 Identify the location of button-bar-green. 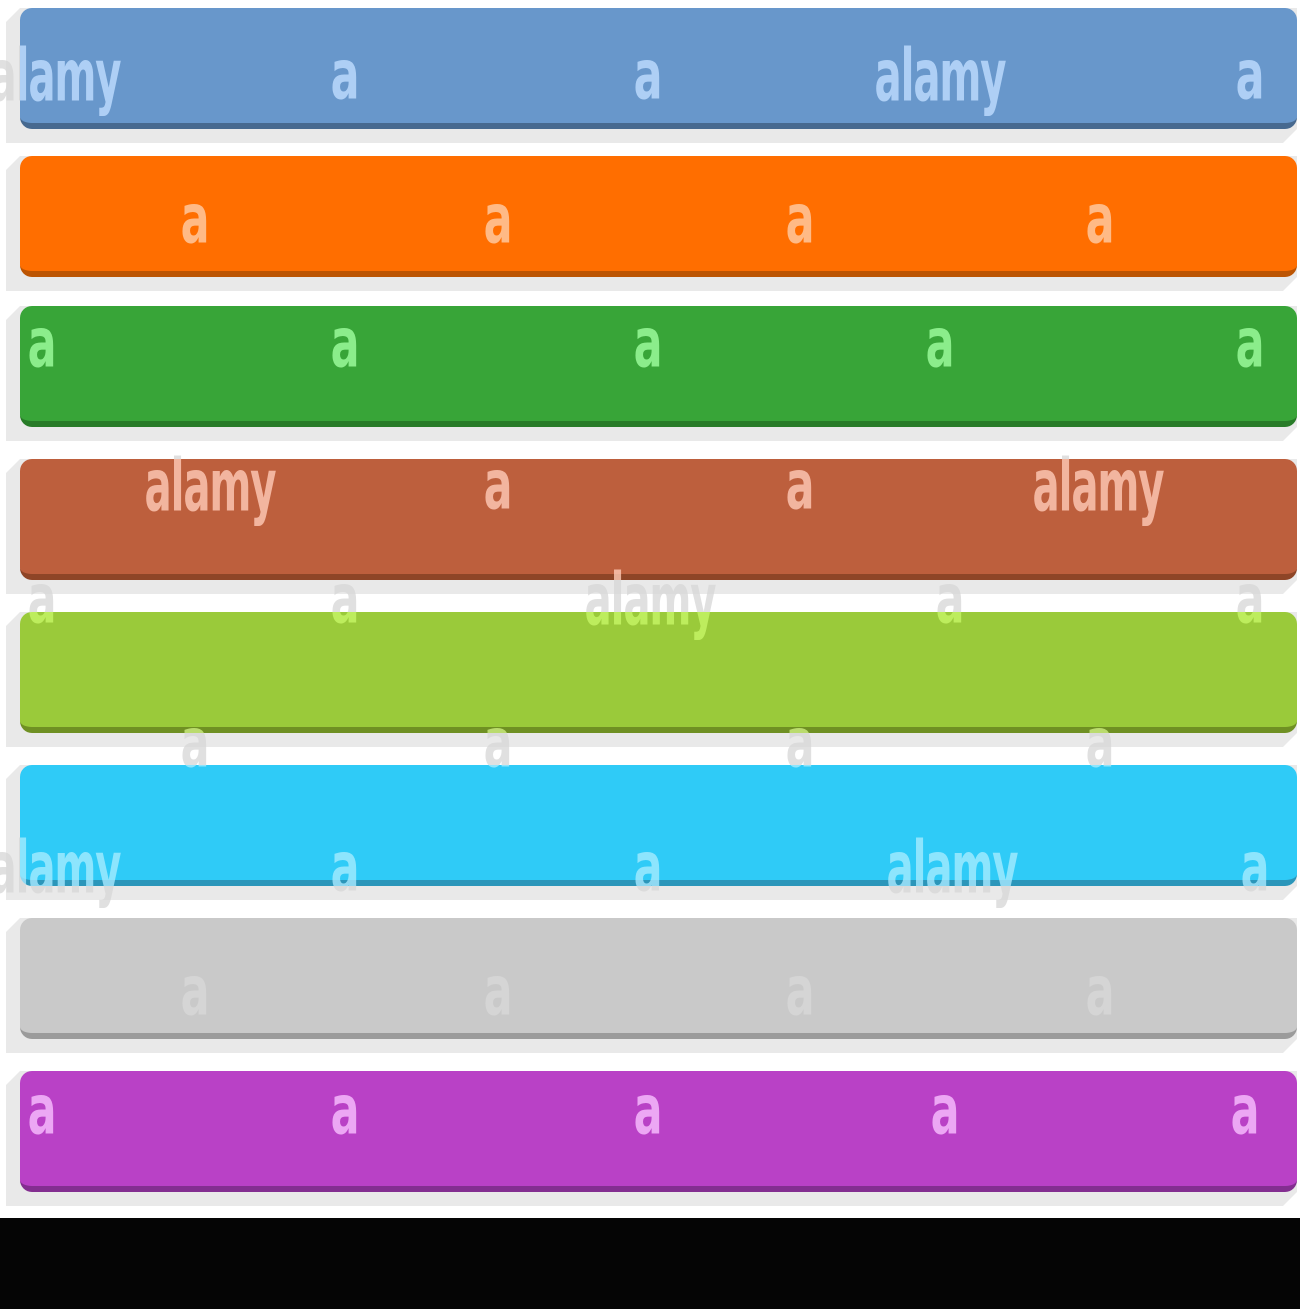
(658, 366).